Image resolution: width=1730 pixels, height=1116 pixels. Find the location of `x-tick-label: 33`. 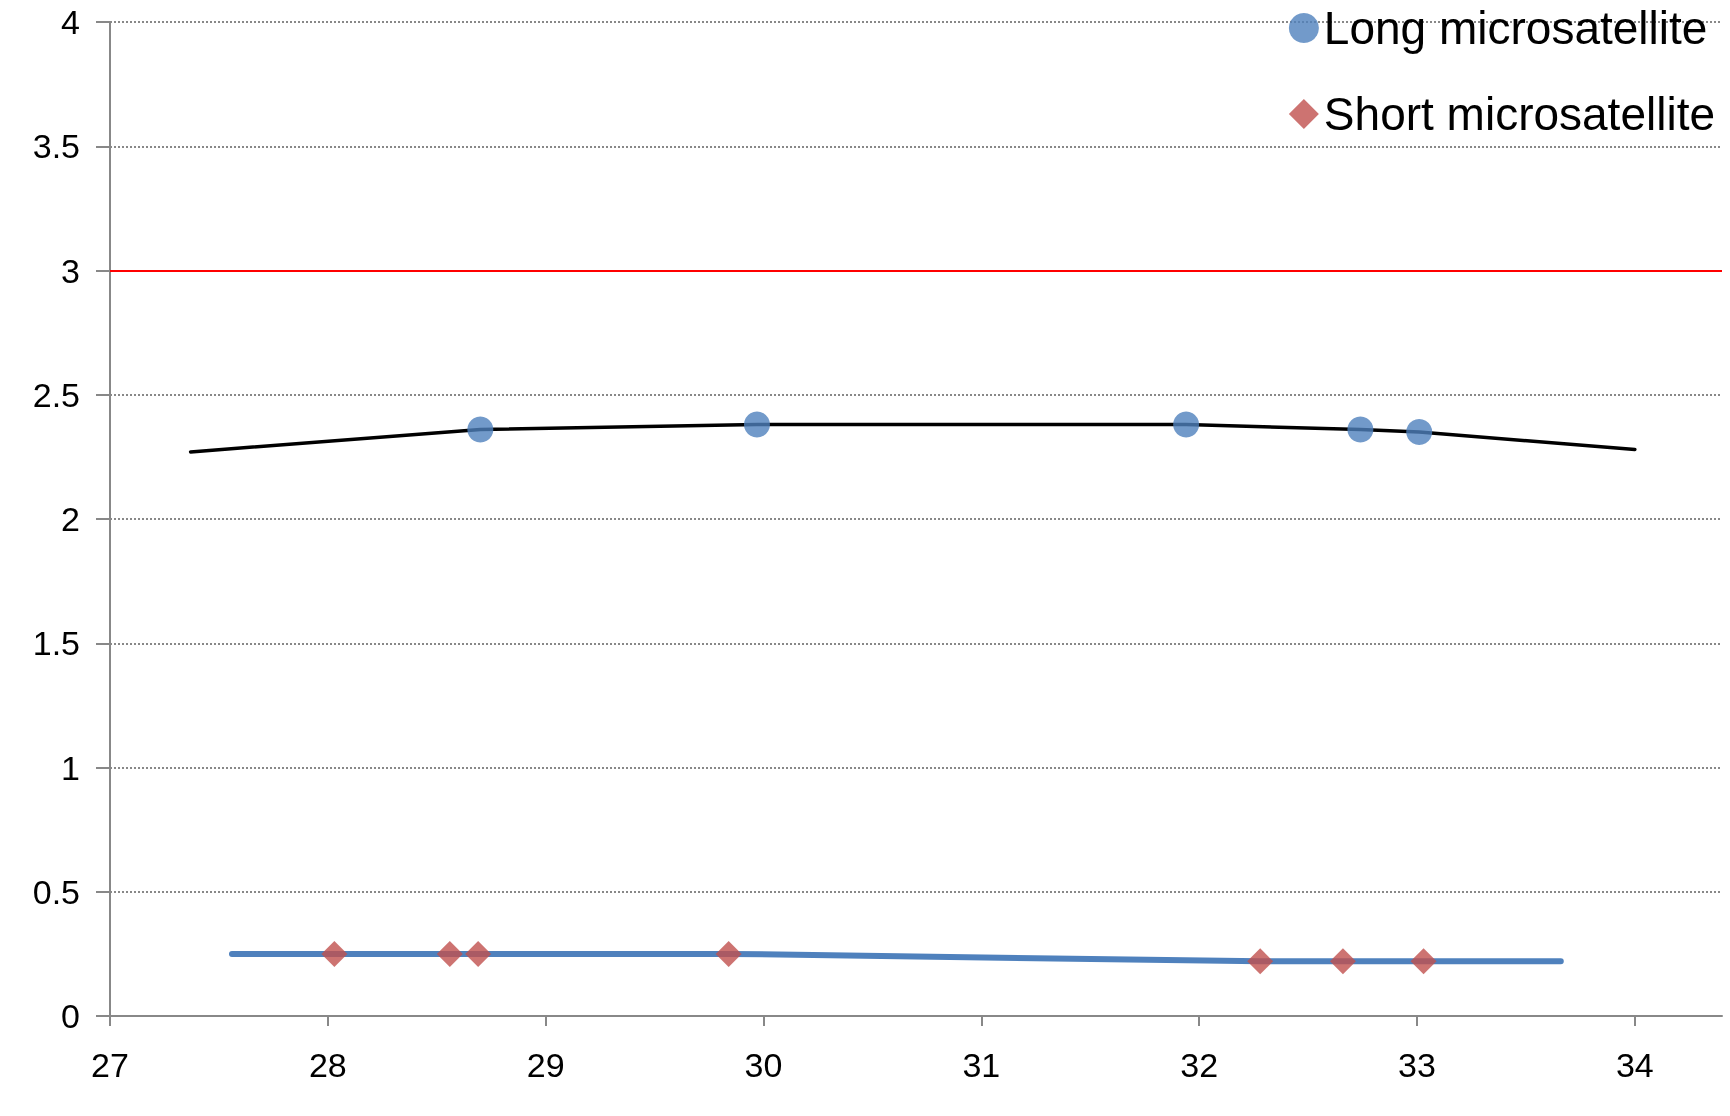

x-tick-label: 33 is located at coordinates (1417, 1065).